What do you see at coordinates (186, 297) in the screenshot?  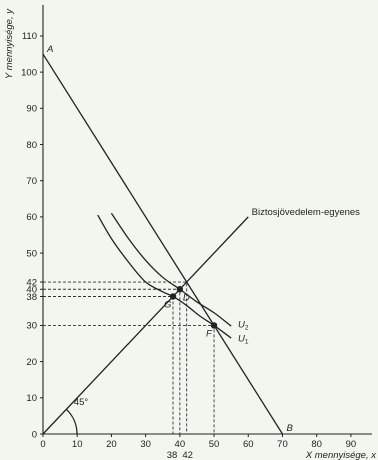 I see `point-label-D: D` at bounding box center [186, 297].